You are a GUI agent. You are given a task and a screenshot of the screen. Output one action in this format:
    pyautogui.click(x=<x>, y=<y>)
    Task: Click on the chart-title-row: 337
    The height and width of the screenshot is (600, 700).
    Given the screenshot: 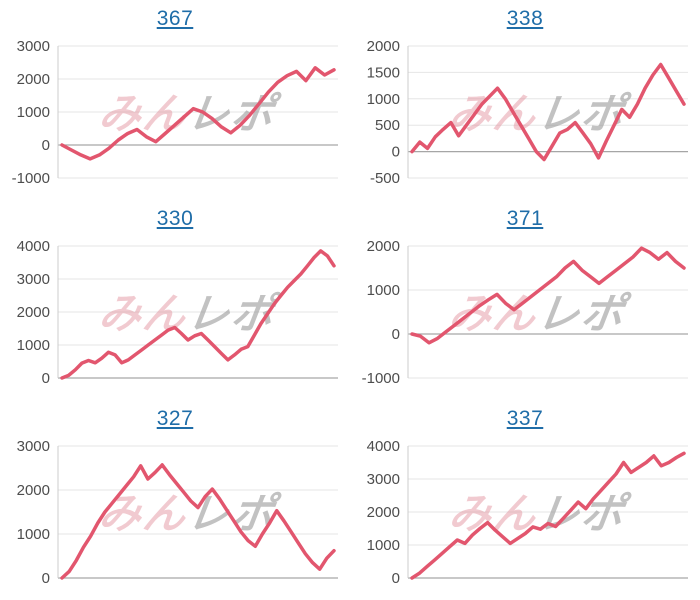 What is the action you would take?
    pyautogui.click(x=525, y=419)
    